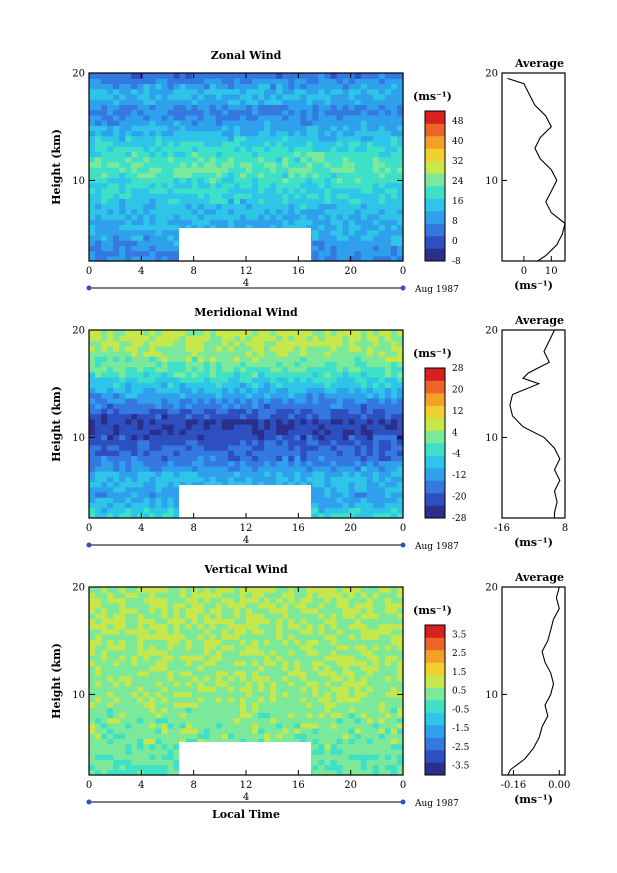 The width and height of the screenshot is (617, 873). I want to click on y-axis-label: Height (km), so click(56, 424).